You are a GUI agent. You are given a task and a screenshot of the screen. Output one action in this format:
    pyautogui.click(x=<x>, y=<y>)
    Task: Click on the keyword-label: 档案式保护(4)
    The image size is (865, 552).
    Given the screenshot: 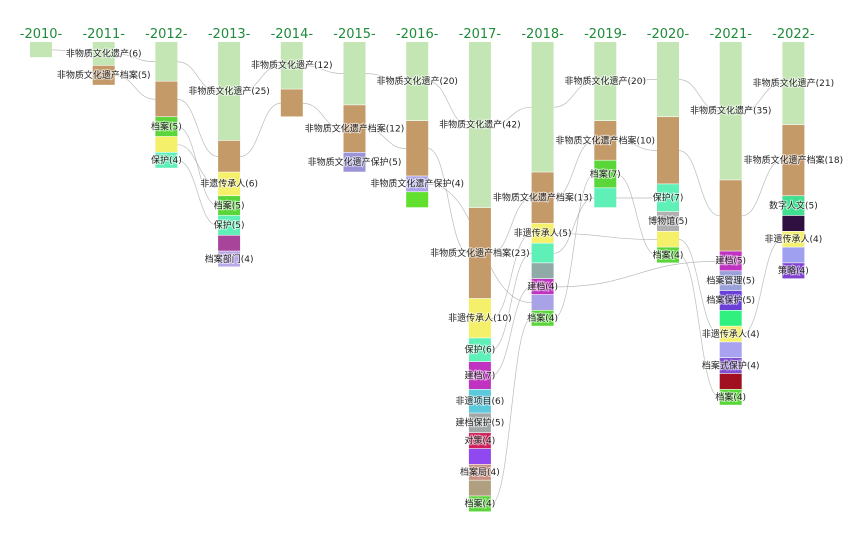 What is the action you would take?
    pyautogui.click(x=731, y=365)
    